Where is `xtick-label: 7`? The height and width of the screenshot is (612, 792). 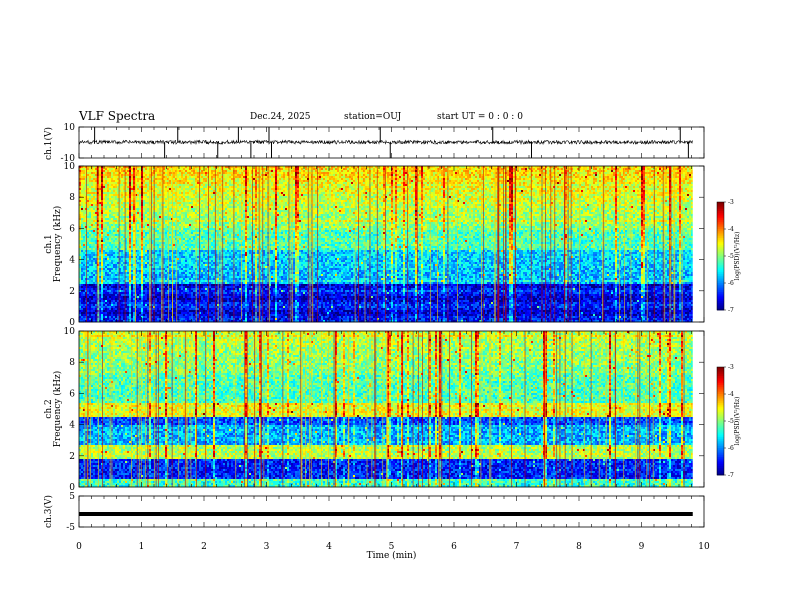
xtick-label: 7 is located at coordinates (517, 547).